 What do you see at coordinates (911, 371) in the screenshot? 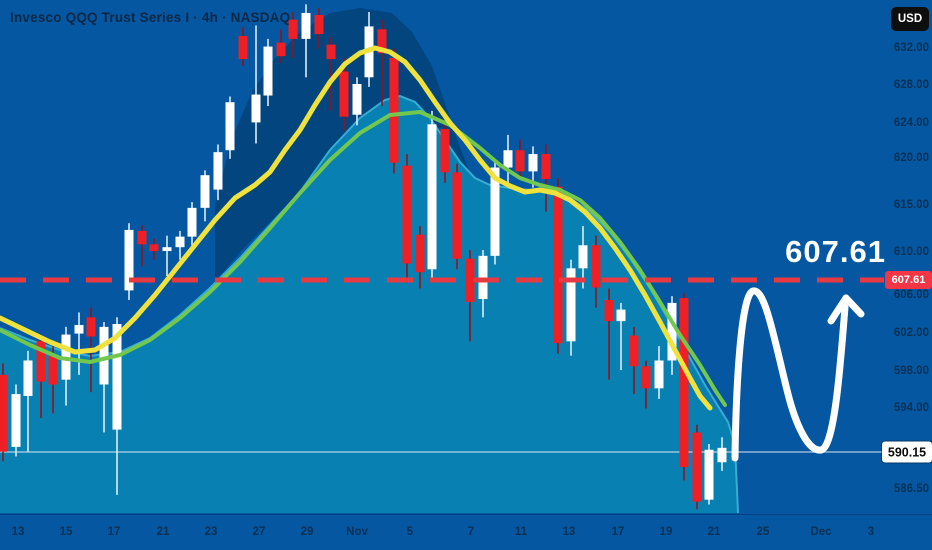
I see `price-tick: 598.00` at bounding box center [911, 371].